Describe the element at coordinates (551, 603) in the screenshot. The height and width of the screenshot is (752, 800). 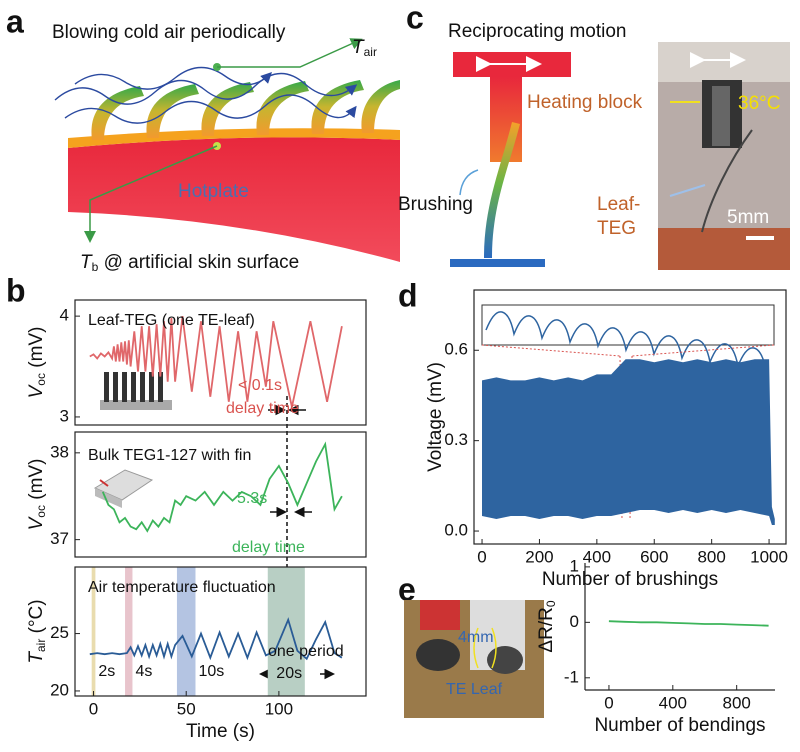
I see `y-axis-label-part: 0` at that location.